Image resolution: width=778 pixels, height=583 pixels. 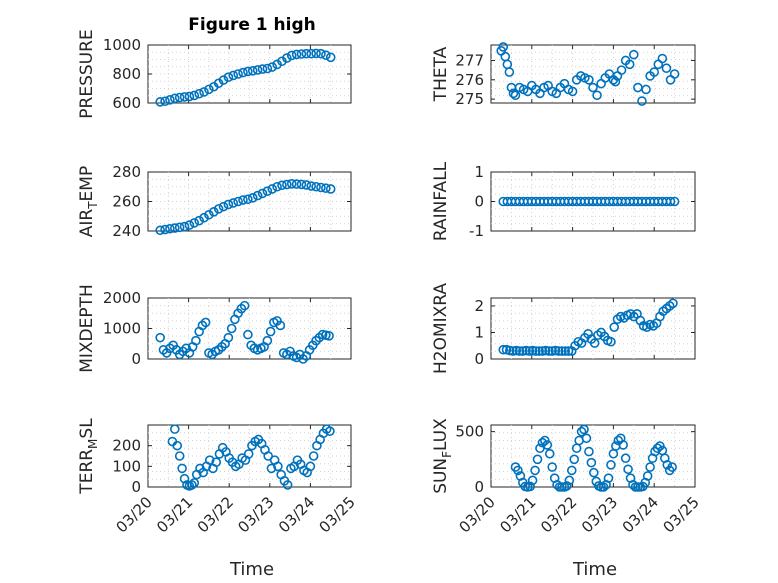 What do you see at coordinates (479, 306) in the screenshot?
I see `y-tick-label: 2` at bounding box center [479, 306].